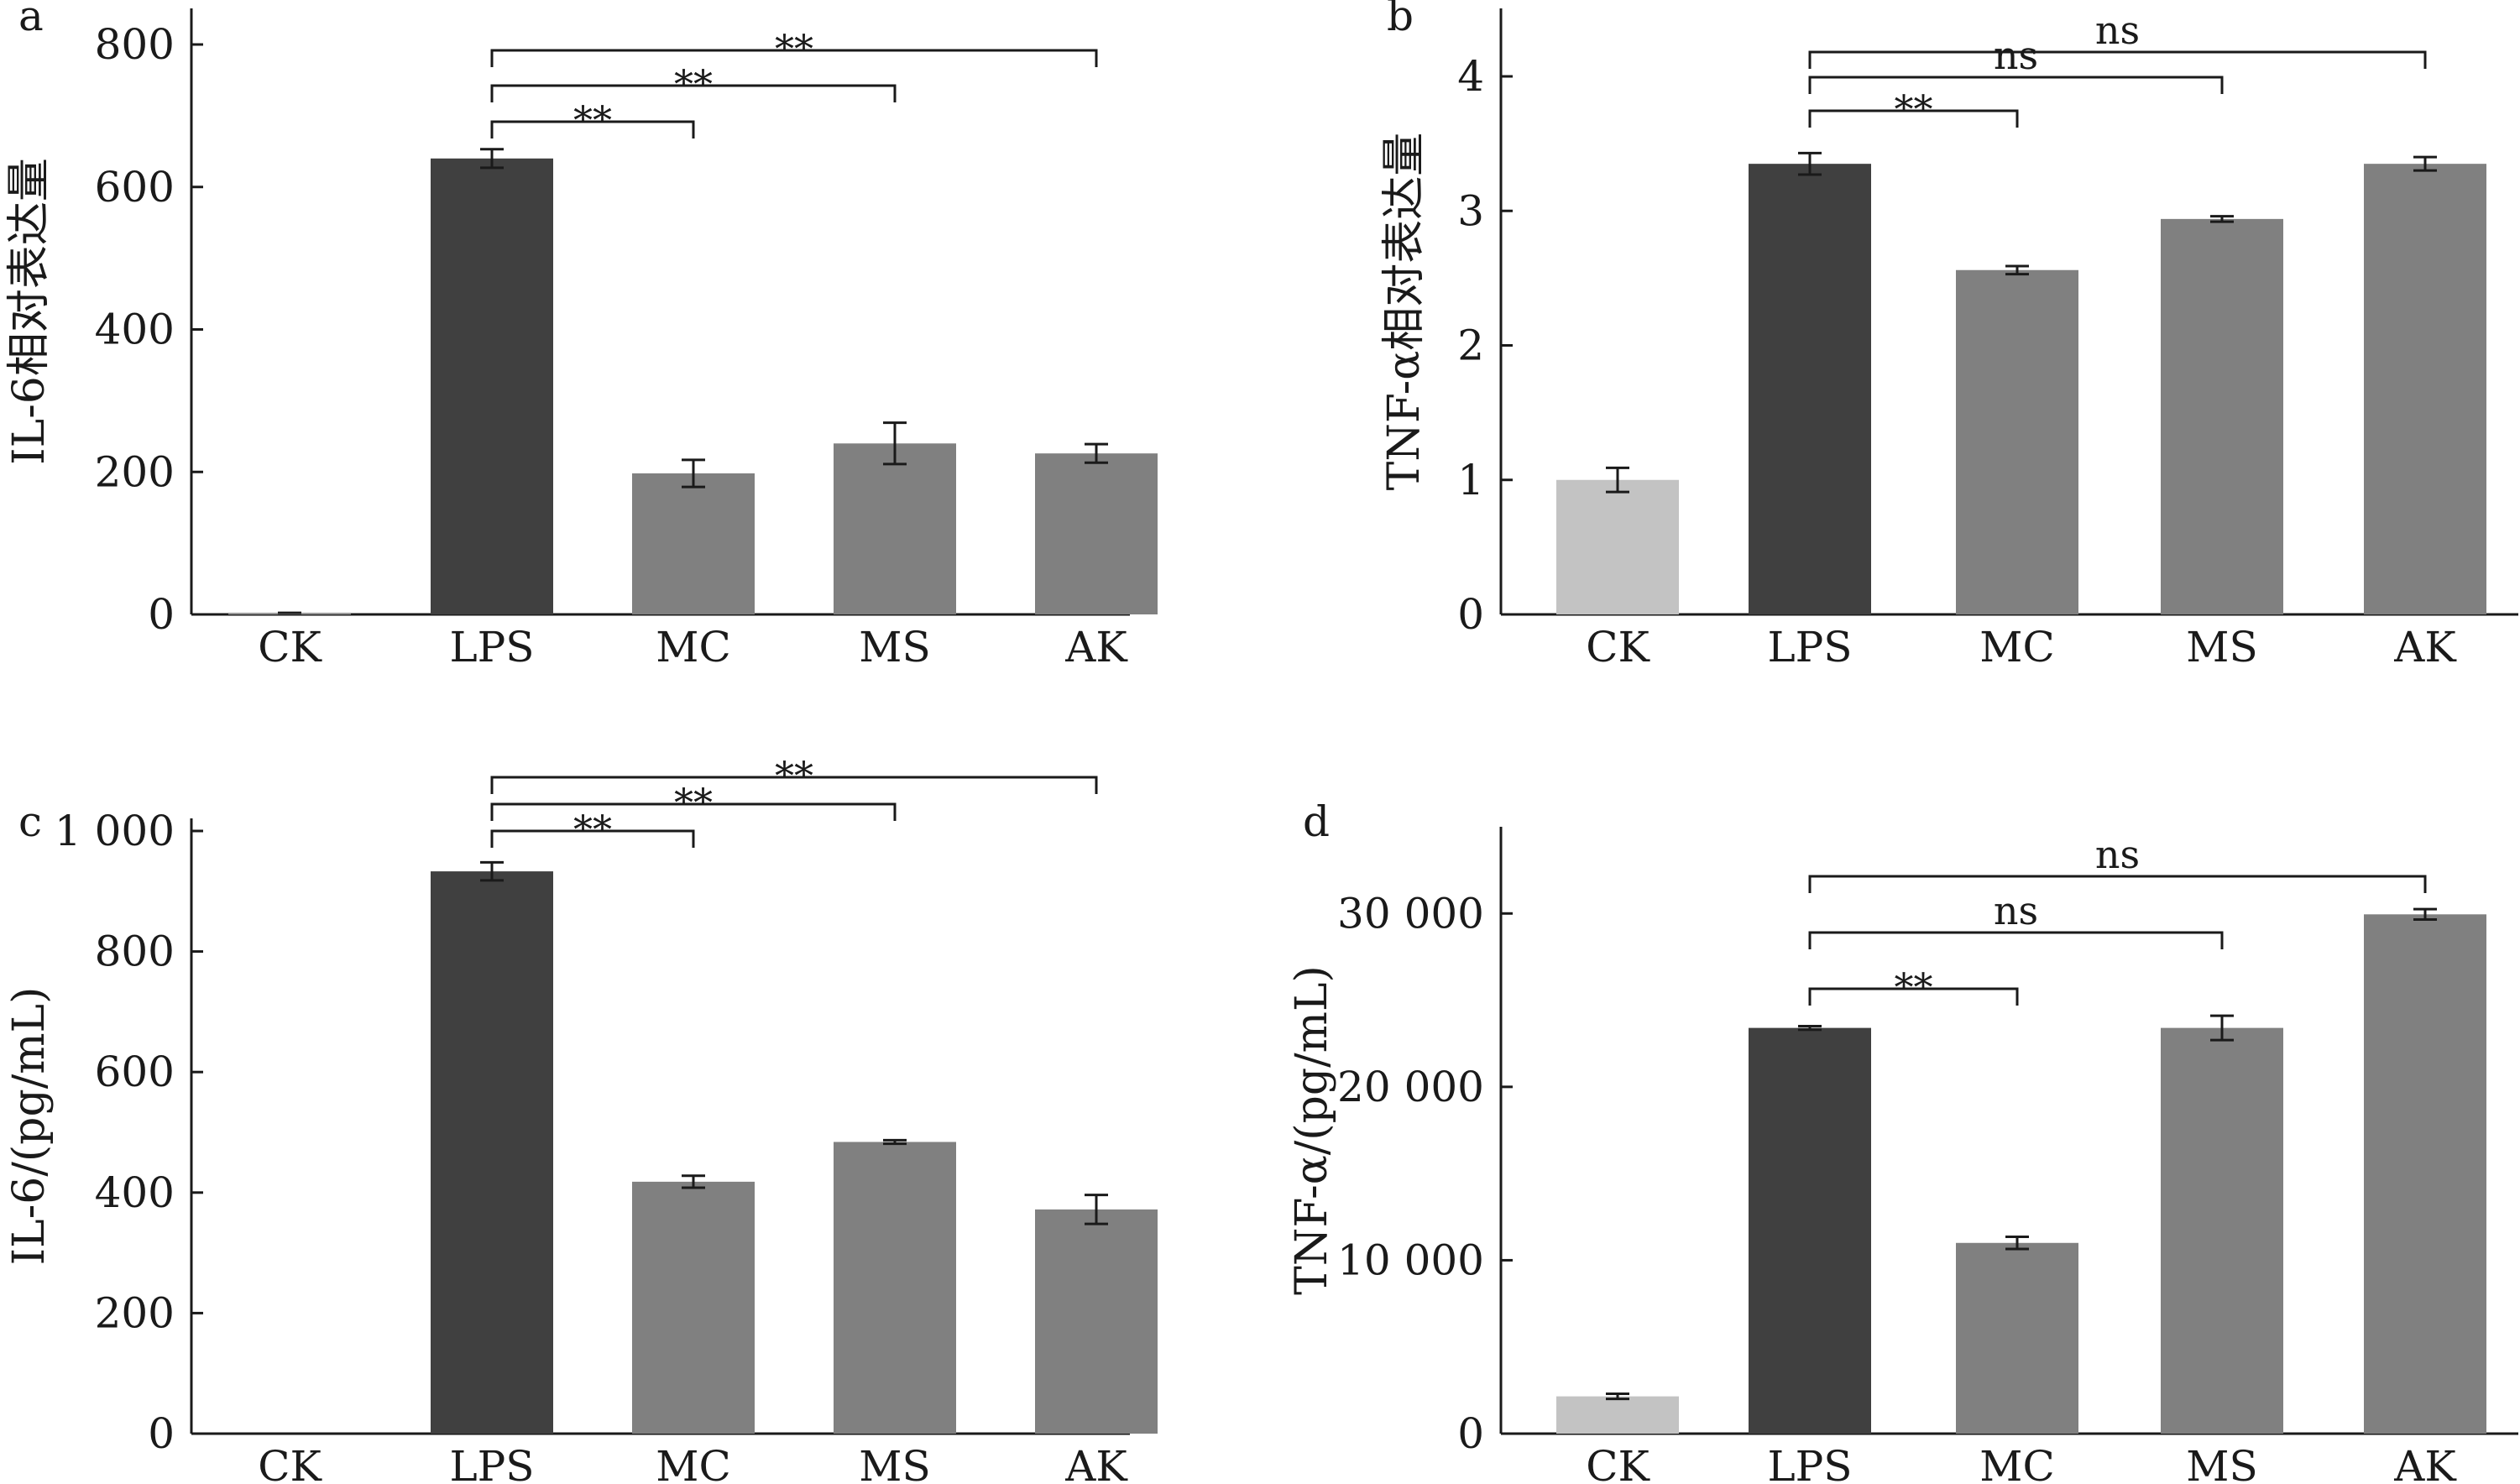  Describe the element at coordinates (1410, 1087) in the screenshot. I see `y-tick-label: 20 000` at that location.